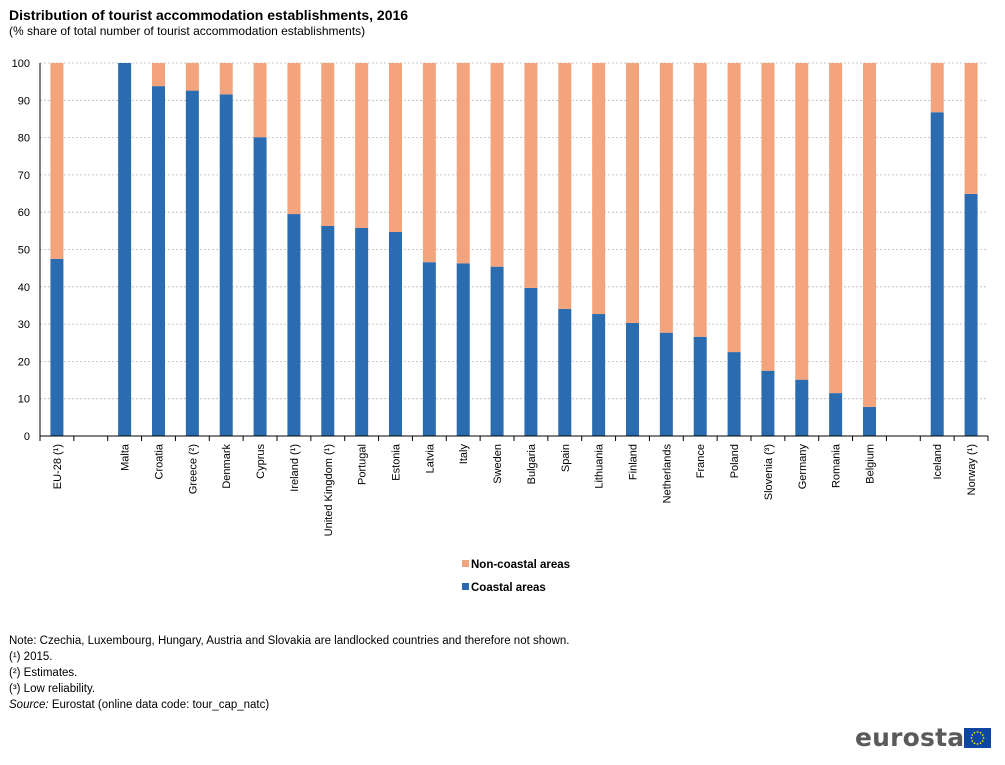  Describe the element at coordinates (31, 657) in the screenshot. I see `footnote-1: (¹) 2015.` at that location.